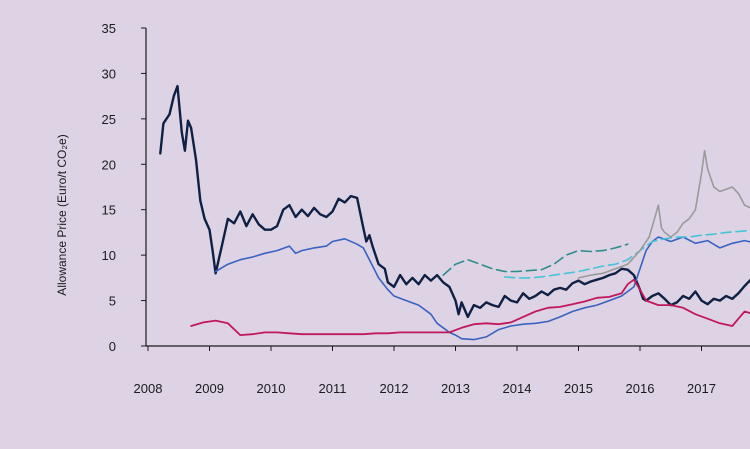 The image size is (750, 449). I want to click on y-tick-label: 10, so click(109, 255).